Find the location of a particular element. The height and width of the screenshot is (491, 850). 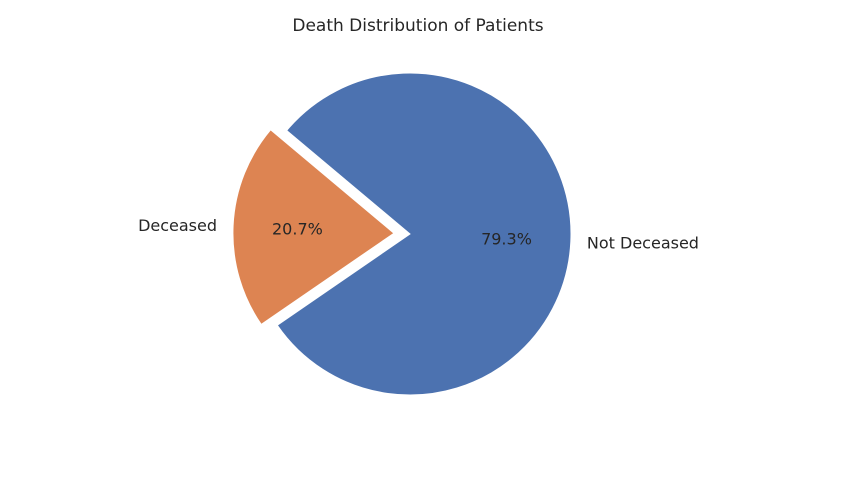

category-label-not-deceased: Not Deceased is located at coordinates (643, 242).